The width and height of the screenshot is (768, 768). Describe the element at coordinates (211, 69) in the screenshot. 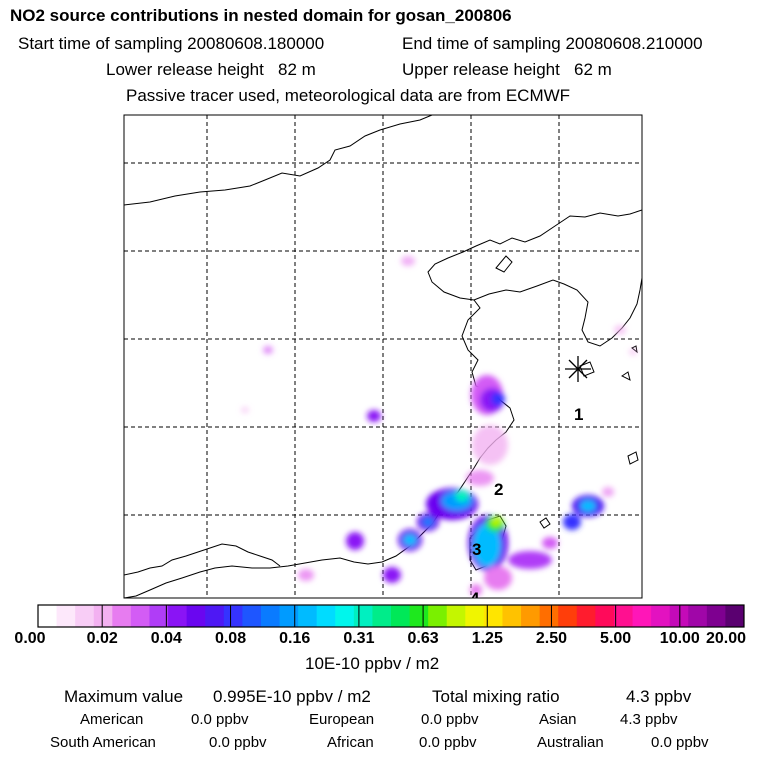

I see `lower-height-label: Lower release height 82 m` at that location.